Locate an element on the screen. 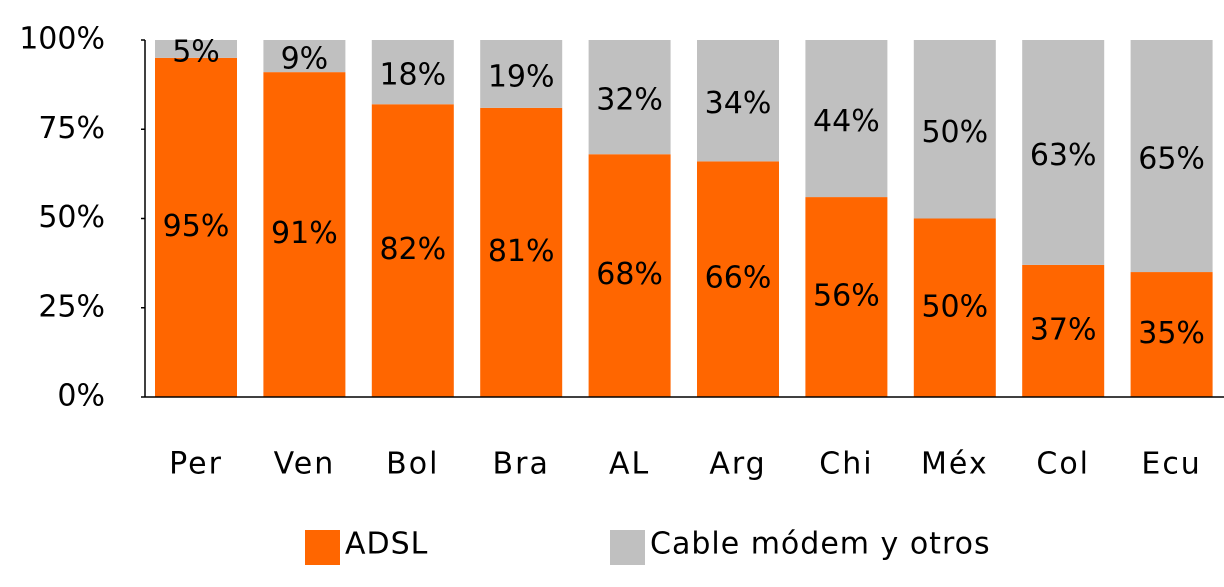  data-label: 5% is located at coordinates (196, 51).